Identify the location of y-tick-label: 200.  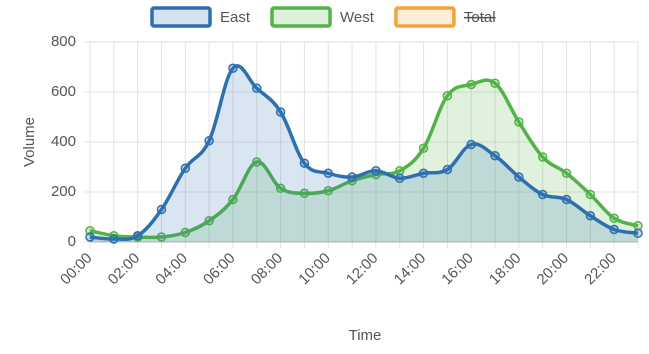
(63, 191).